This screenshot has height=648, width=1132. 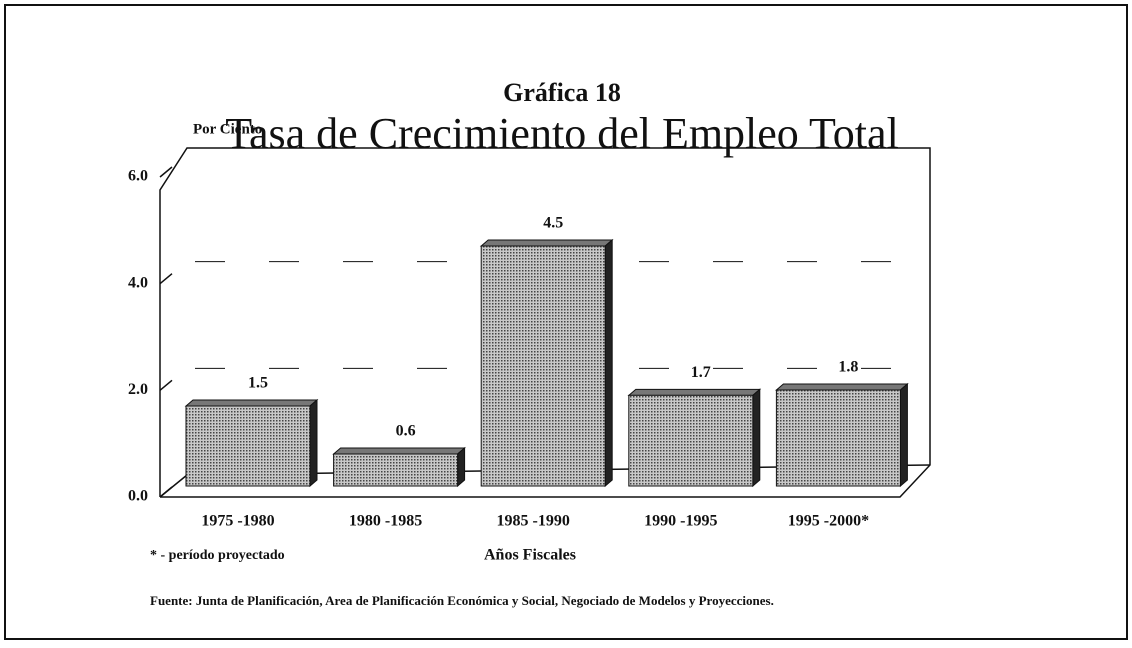 I want to click on data-label: 1.8, so click(x=848, y=367).